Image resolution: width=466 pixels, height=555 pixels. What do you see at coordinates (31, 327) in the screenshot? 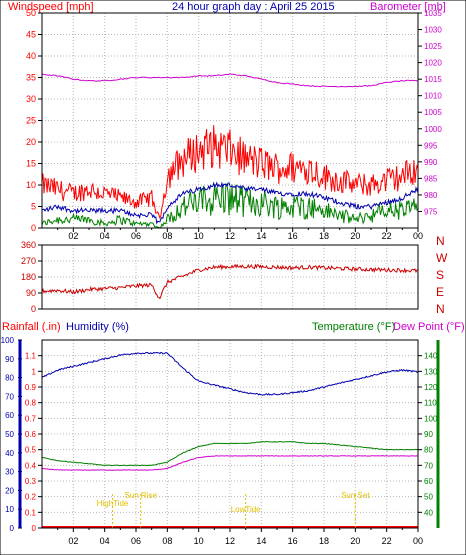
I see `rainfall-axis-title: Rainfall (.in)` at bounding box center [31, 327].